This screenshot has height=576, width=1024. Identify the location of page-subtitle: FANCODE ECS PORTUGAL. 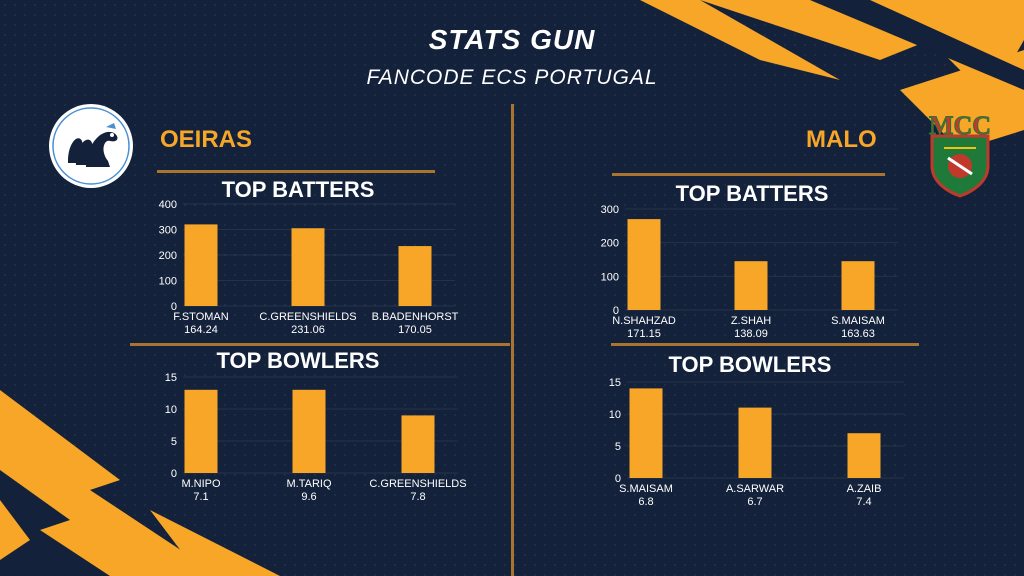
(512, 77).